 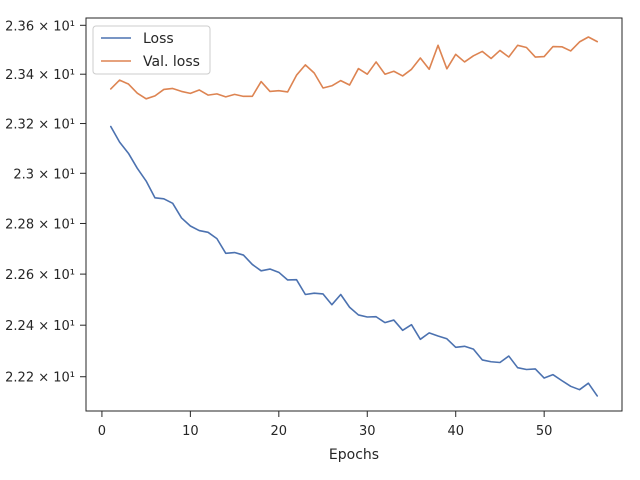 What do you see at coordinates (40, 275) in the screenshot?
I see `y-tick-label: 2.26 × 10¹` at bounding box center [40, 275].